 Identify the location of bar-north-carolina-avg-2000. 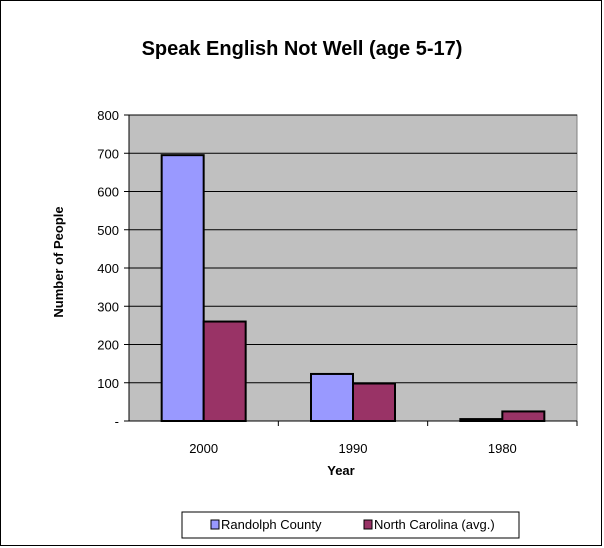
(224, 371).